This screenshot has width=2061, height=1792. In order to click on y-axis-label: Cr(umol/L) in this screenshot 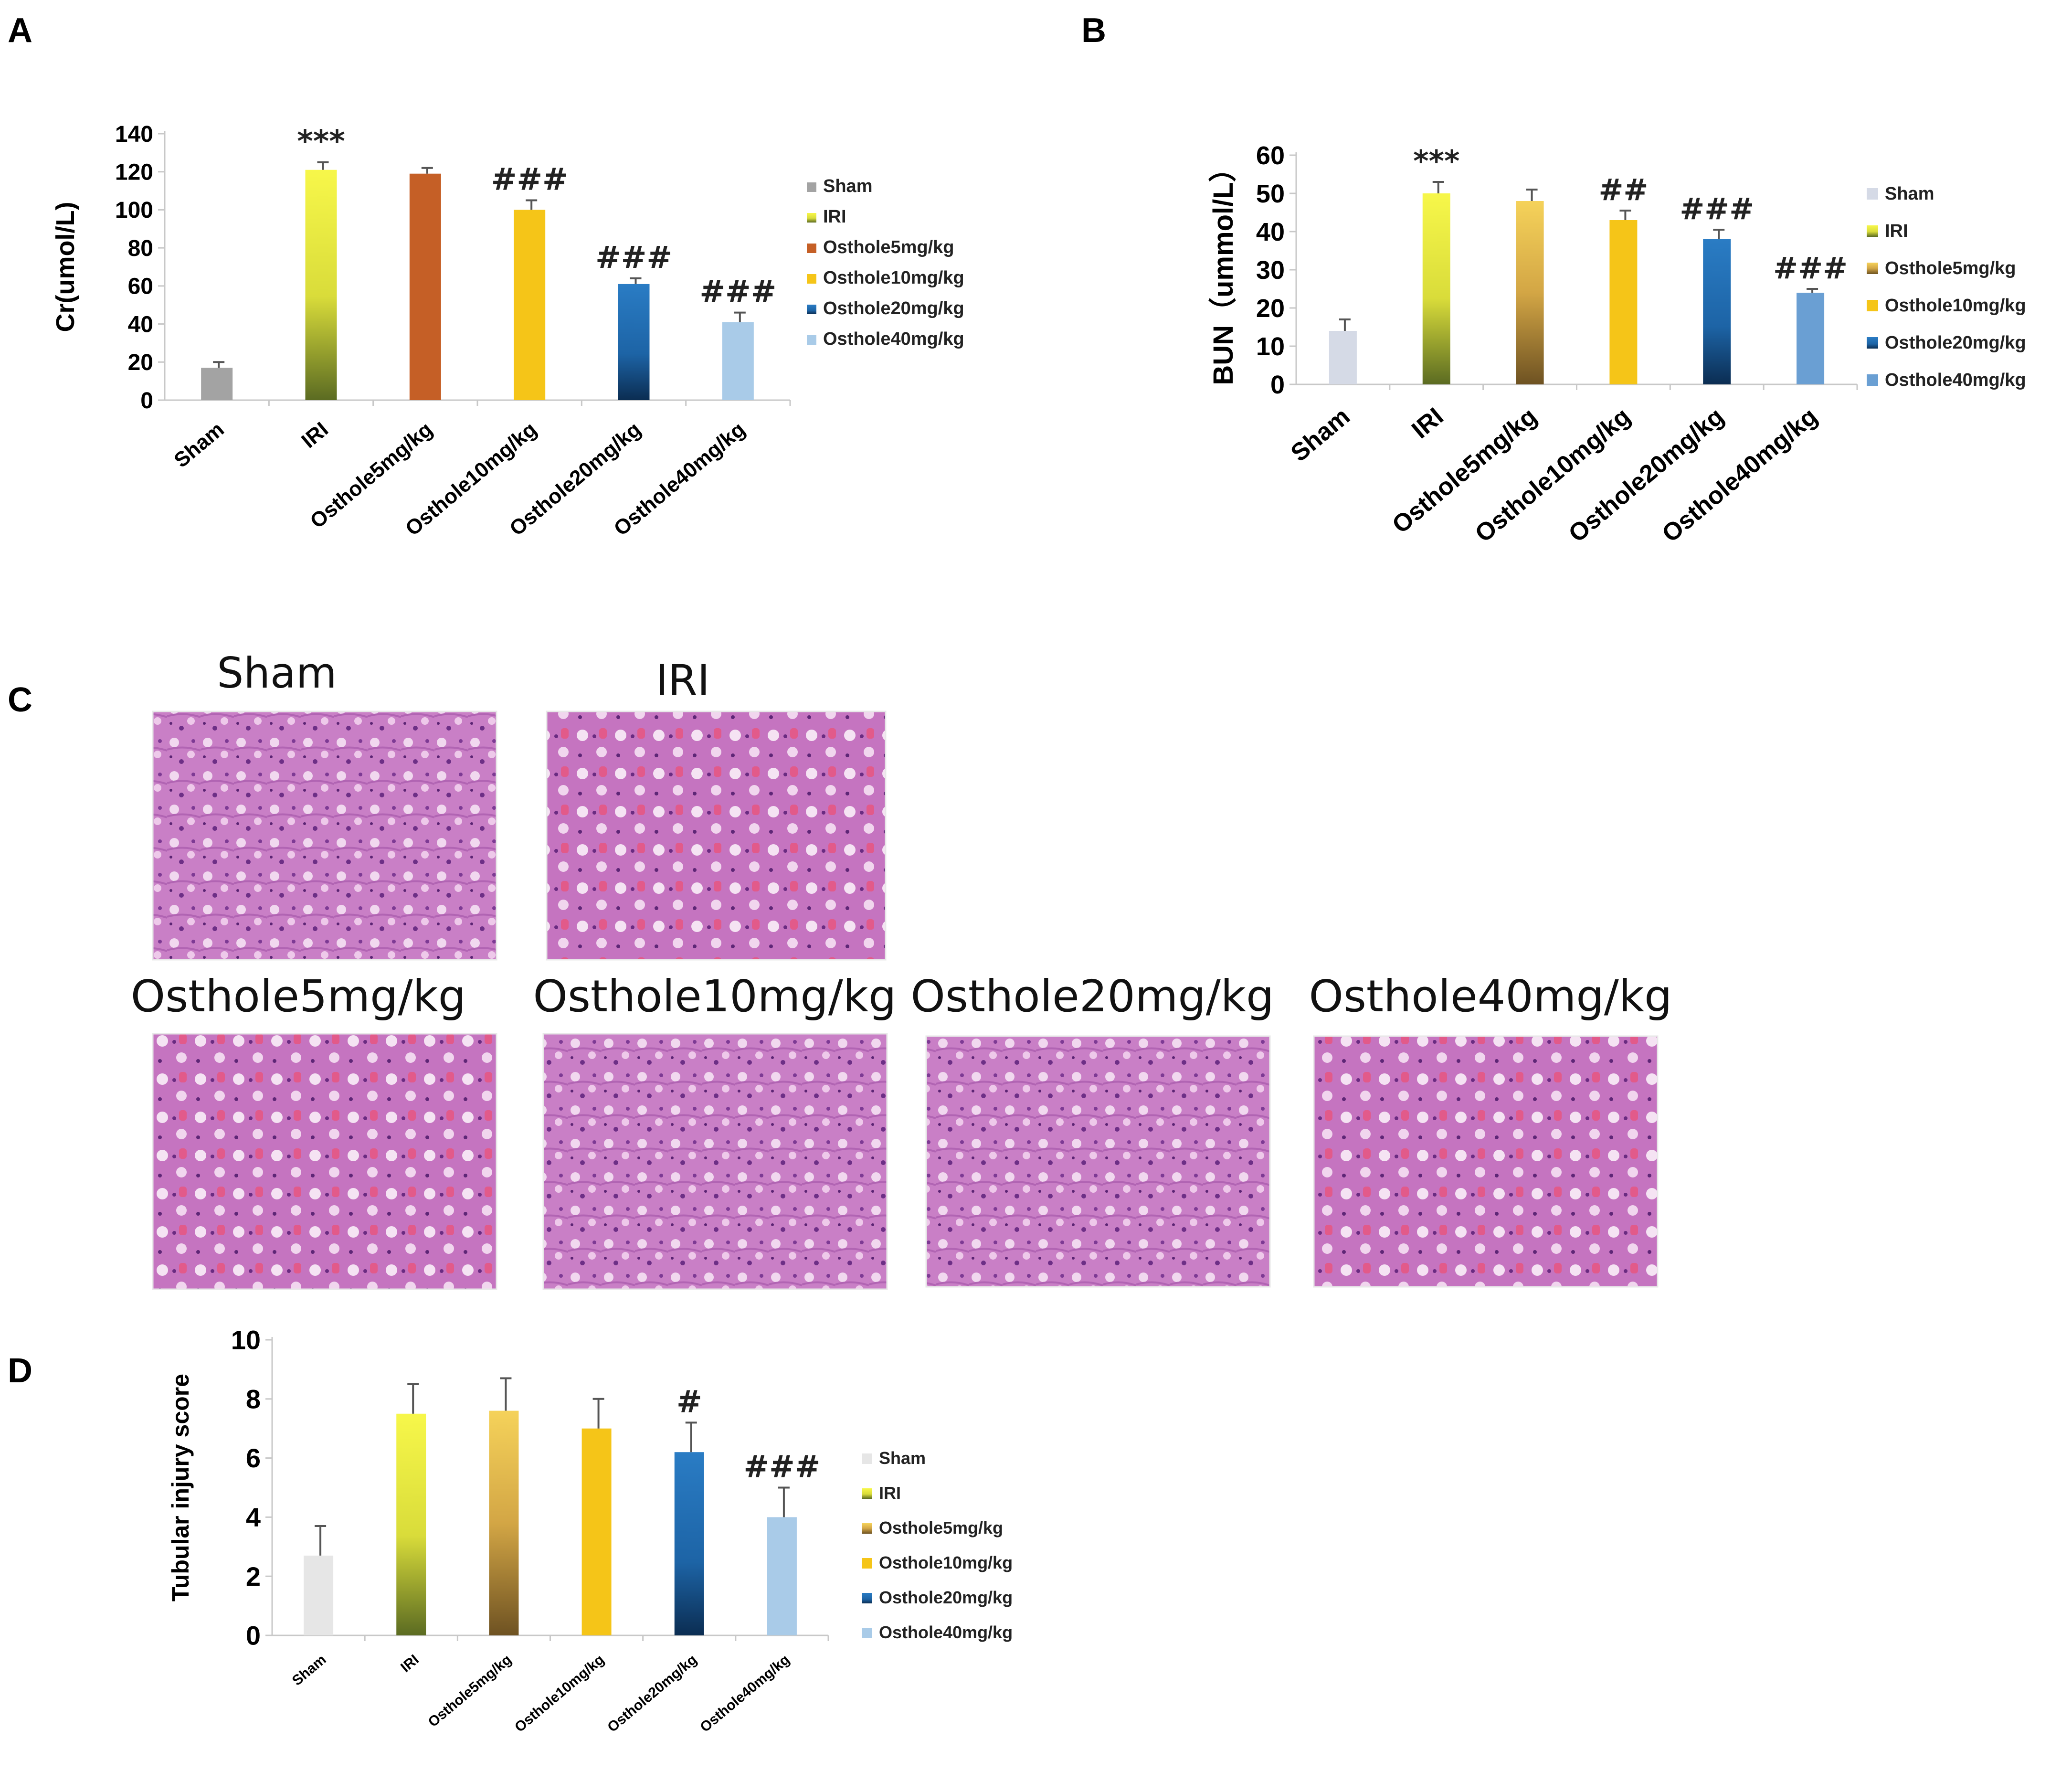, I will do `click(66, 267)`.